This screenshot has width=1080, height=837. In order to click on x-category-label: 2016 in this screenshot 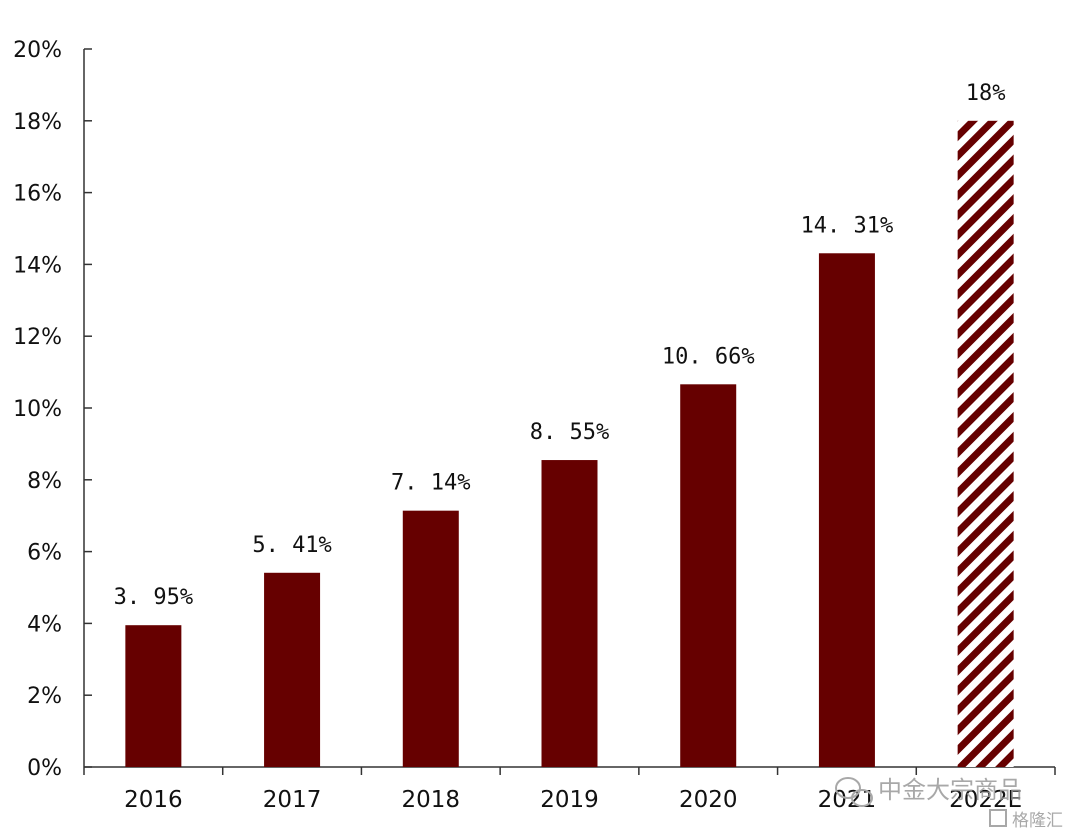, I will do `click(153, 800)`.